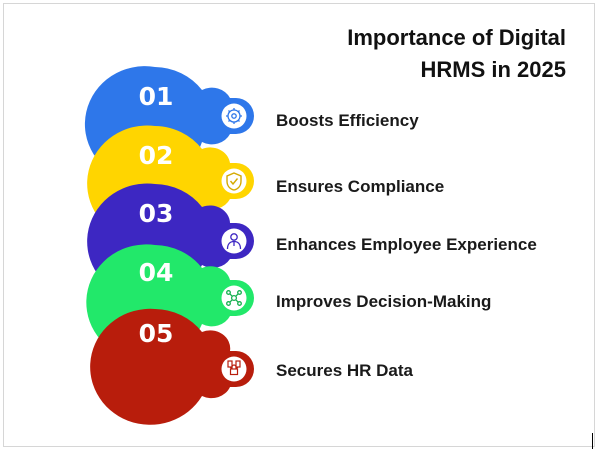  I want to click on title-line-1: Importance of Digital, so click(456, 37).